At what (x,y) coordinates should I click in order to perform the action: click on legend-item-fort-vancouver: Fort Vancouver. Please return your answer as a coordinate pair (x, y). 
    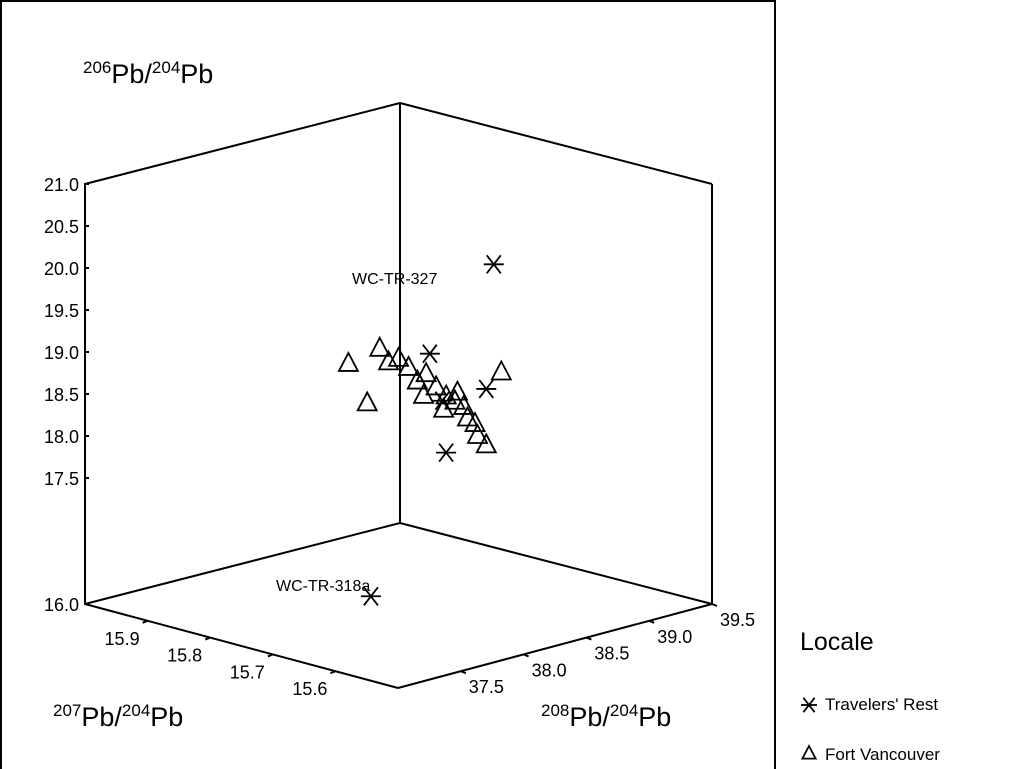
    Looking at the image, I should click on (870, 754).